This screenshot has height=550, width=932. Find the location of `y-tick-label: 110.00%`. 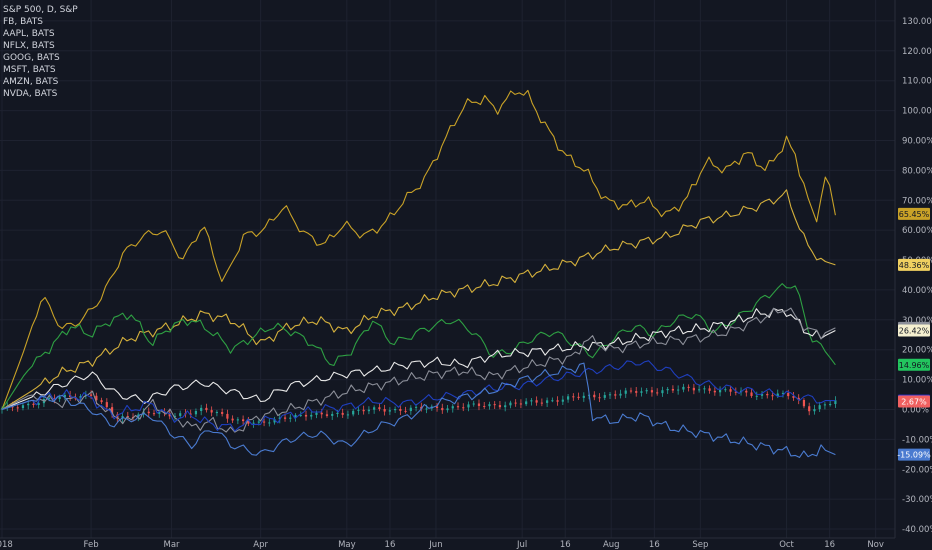

y-tick-label: 110.00% is located at coordinates (917, 82).